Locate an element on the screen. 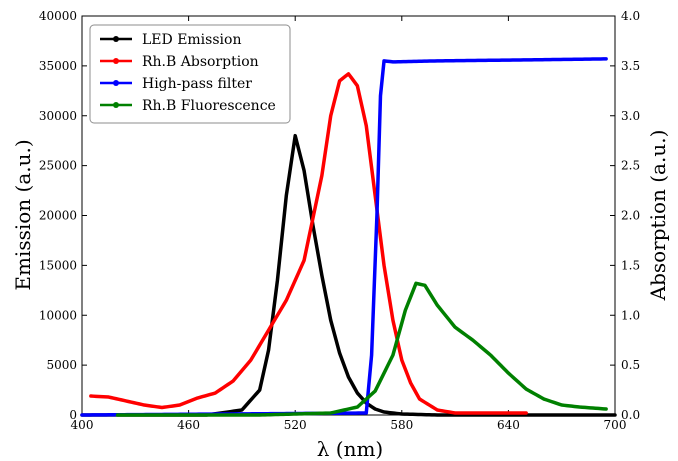 The height and width of the screenshot is (461, 678). y-tick-right-label: 1.5 is located at coordinates (630, 265).